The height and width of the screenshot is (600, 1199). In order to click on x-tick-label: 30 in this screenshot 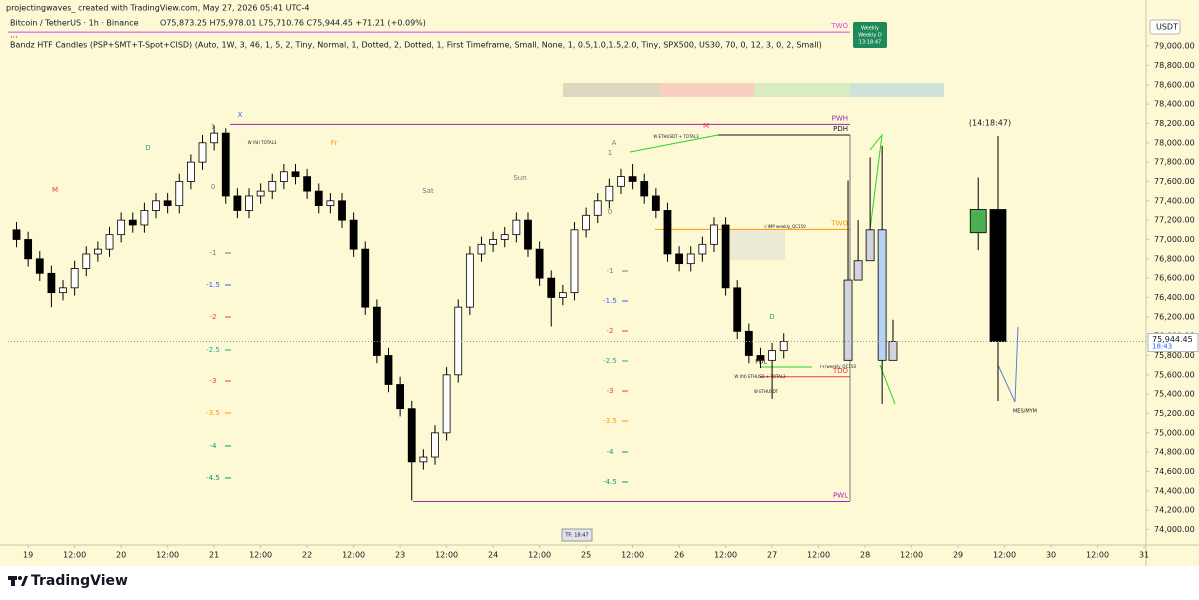, I will do `click(1051, 555)`.